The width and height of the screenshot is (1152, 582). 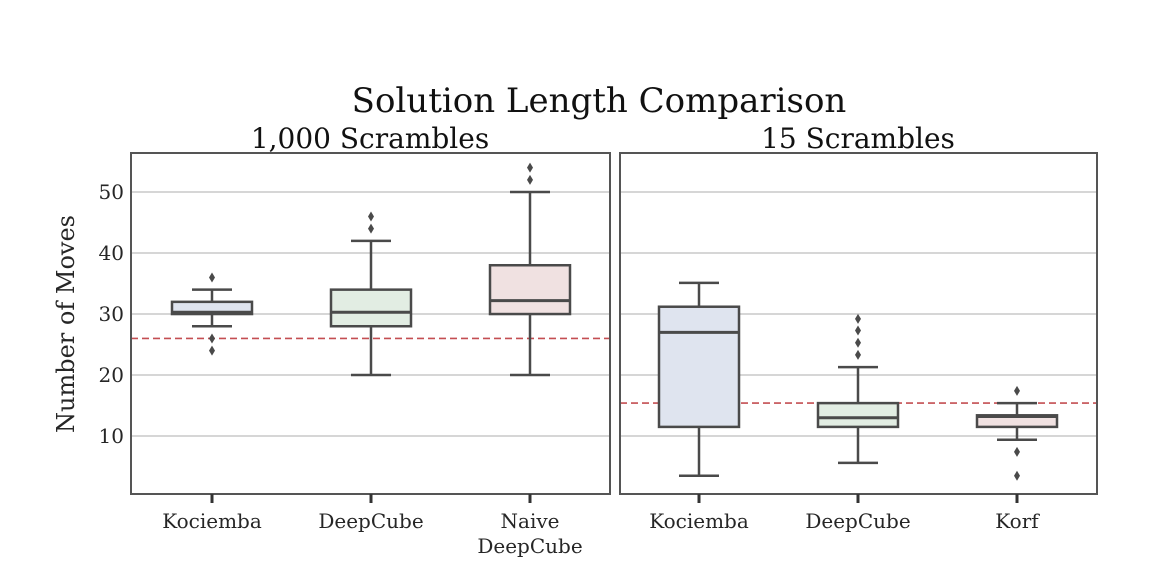 What do you see at coordinates (111, 192) in the screenshot?
I see `y-tick-label: 50` at bounding box center [111, 192].